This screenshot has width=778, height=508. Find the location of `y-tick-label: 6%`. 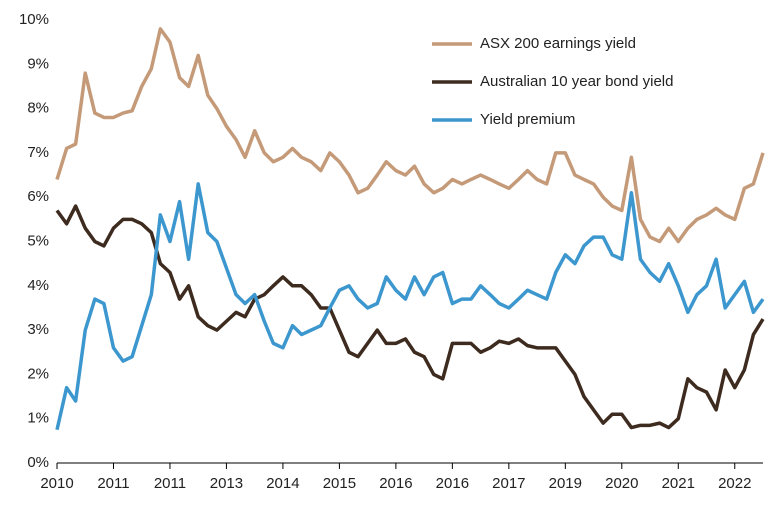

y-tick-label: 6% is located at coordinates (38, 196).